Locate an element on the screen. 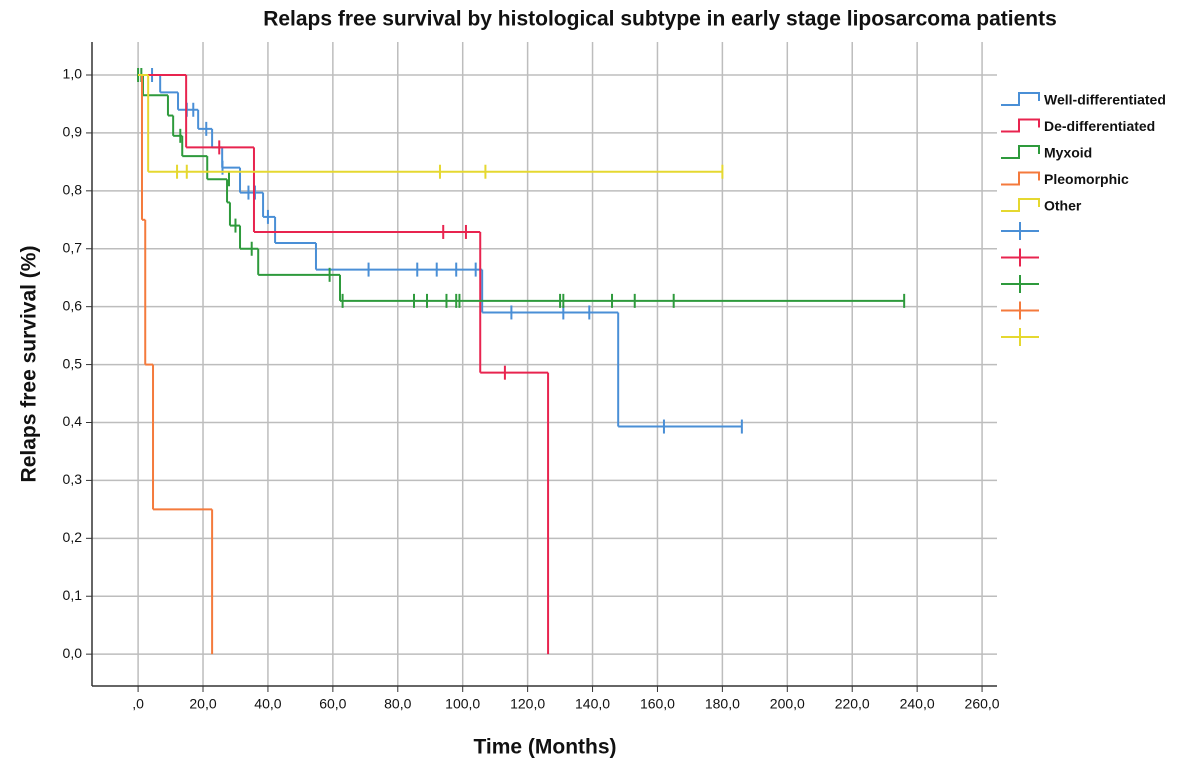 The height and width of the screenshot is (763, 1202). y-tick-label: 0,9 is located at coordinates (73, 132).